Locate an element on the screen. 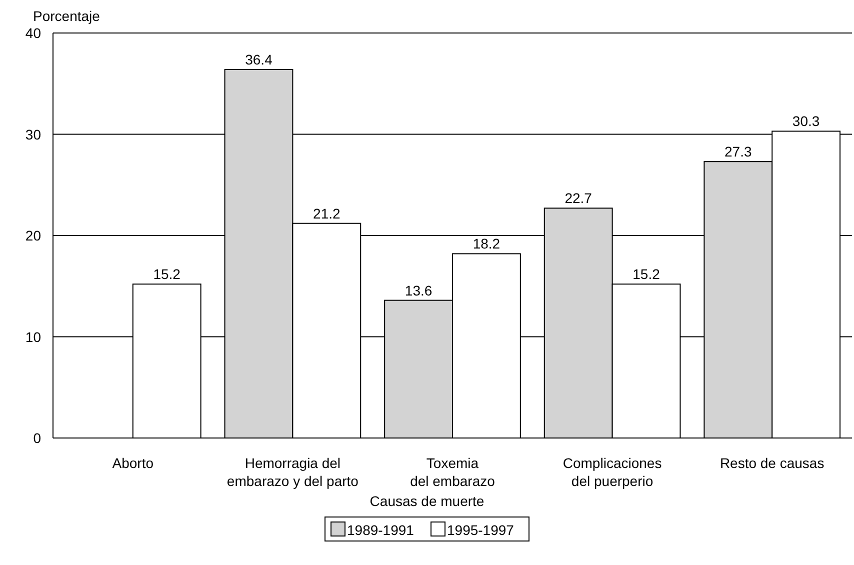 The width and height of the screenshot is (854, 565). x-tick-label: Resto de causas is located at coordinates (772, 463).